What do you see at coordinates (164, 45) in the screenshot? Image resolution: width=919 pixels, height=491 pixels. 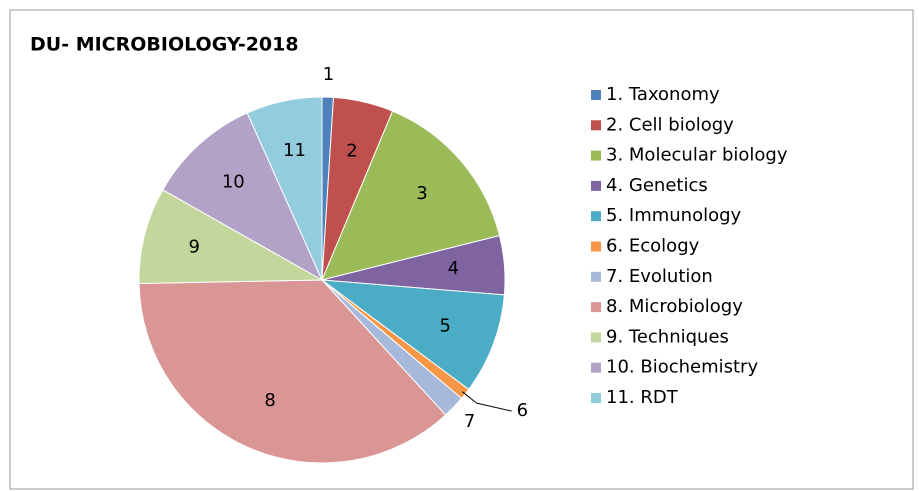 I see `chart-title: DU- MICROBIOLOGY-2018` at bounding box center [164, 45].